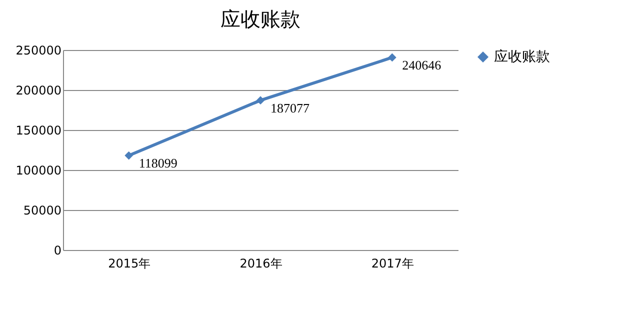 The width and height of the screenshot is (624, 320). I want to click on legend-label: 应收账款, so click(522, 57).